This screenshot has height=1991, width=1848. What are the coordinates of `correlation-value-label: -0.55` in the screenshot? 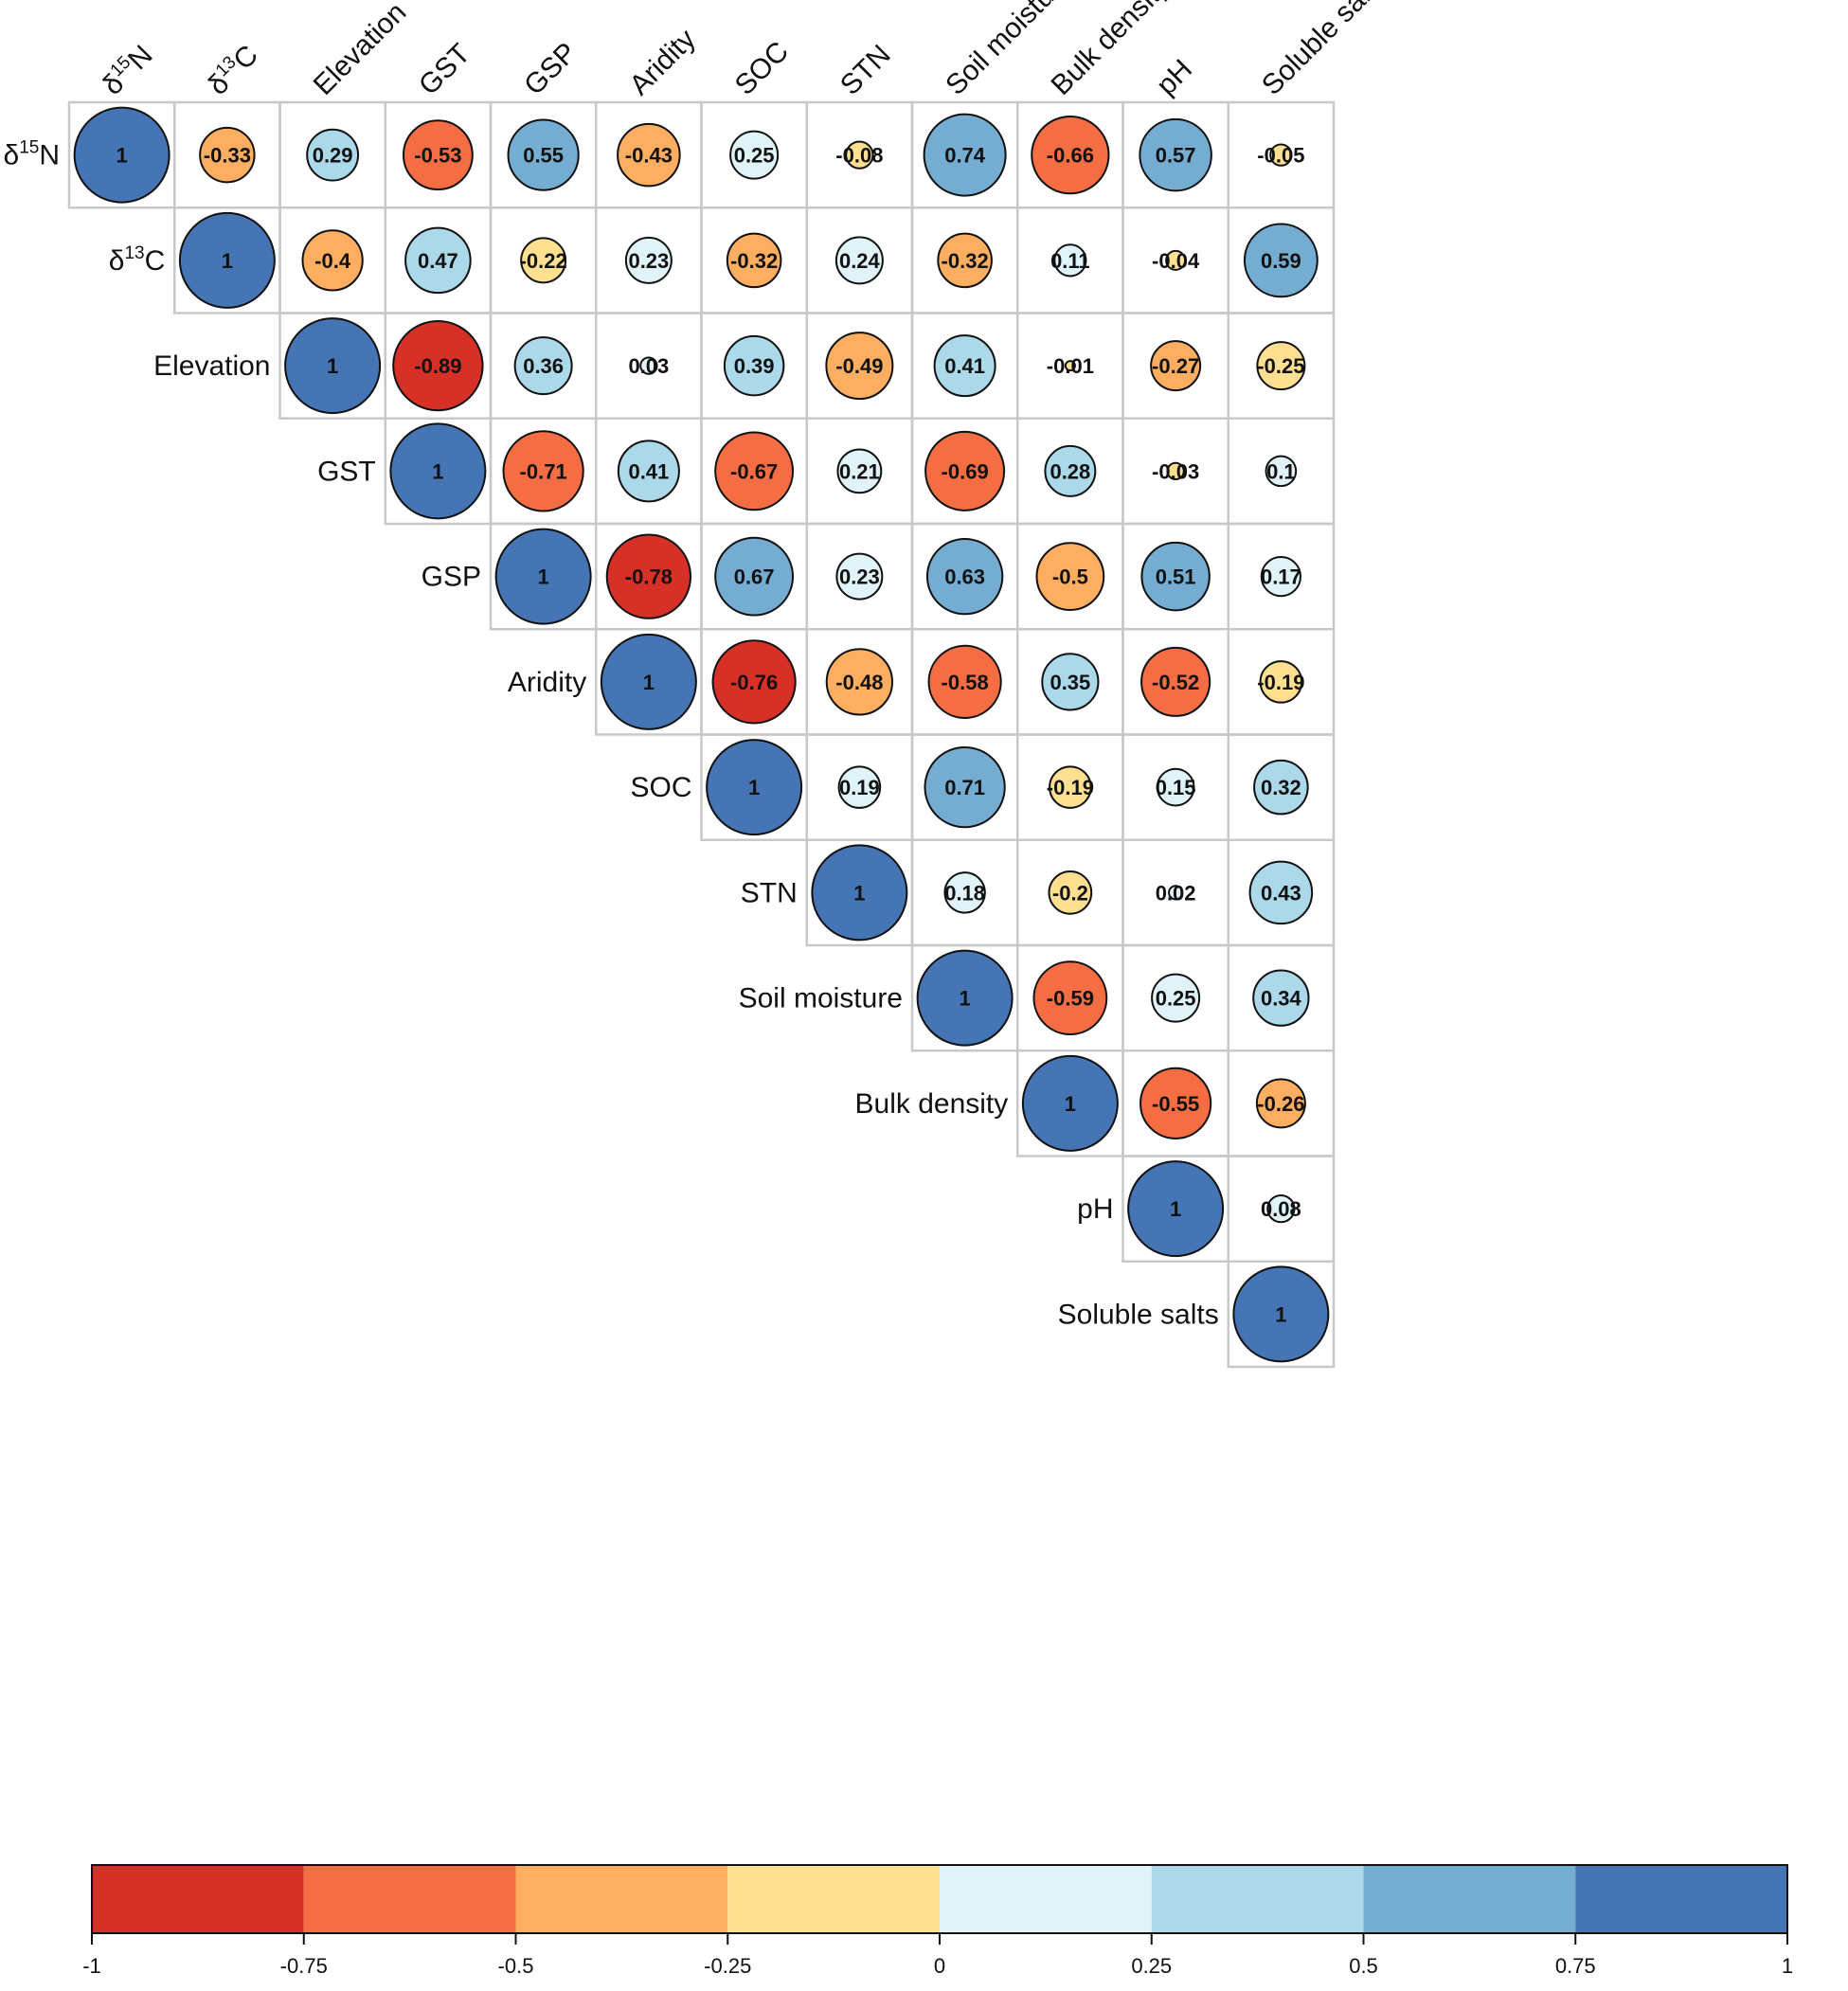 It's located at (1175, 1104).